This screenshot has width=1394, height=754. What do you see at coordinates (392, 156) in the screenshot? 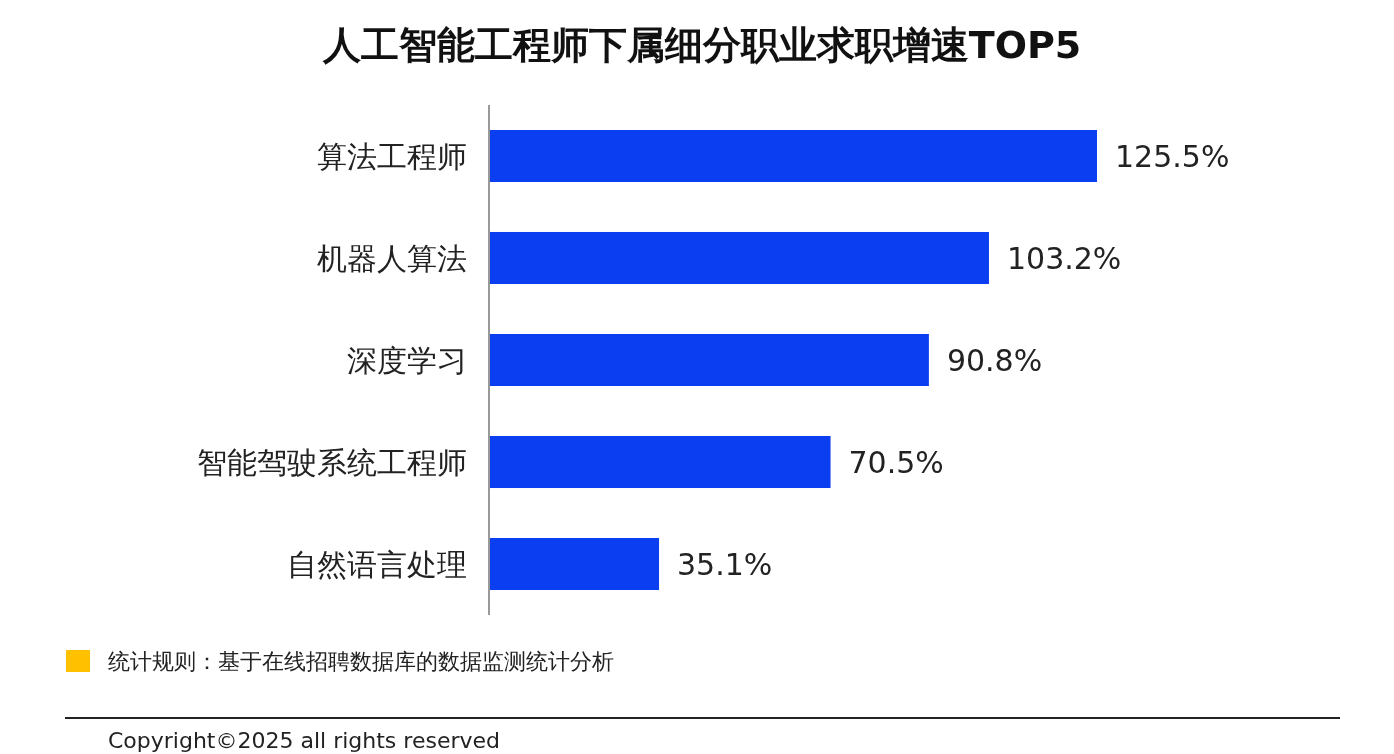
I see `y-tick-label: 算法工程师` at bounding box center [392, 156].